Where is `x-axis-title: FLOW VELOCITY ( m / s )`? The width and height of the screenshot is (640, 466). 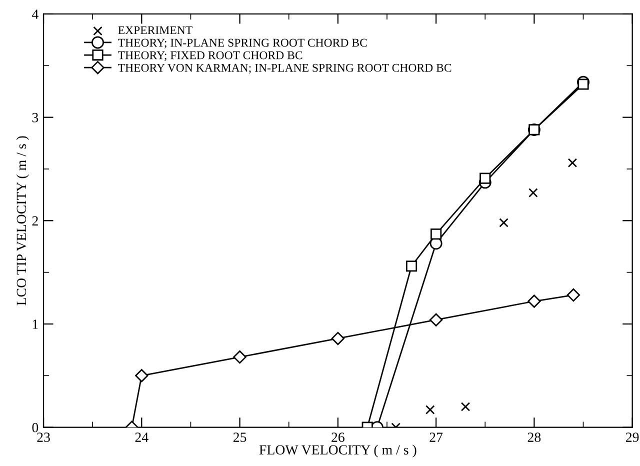 x-axis-title: FLOW VELOCITY ( m / s ) is located at coordinates (337, 451).